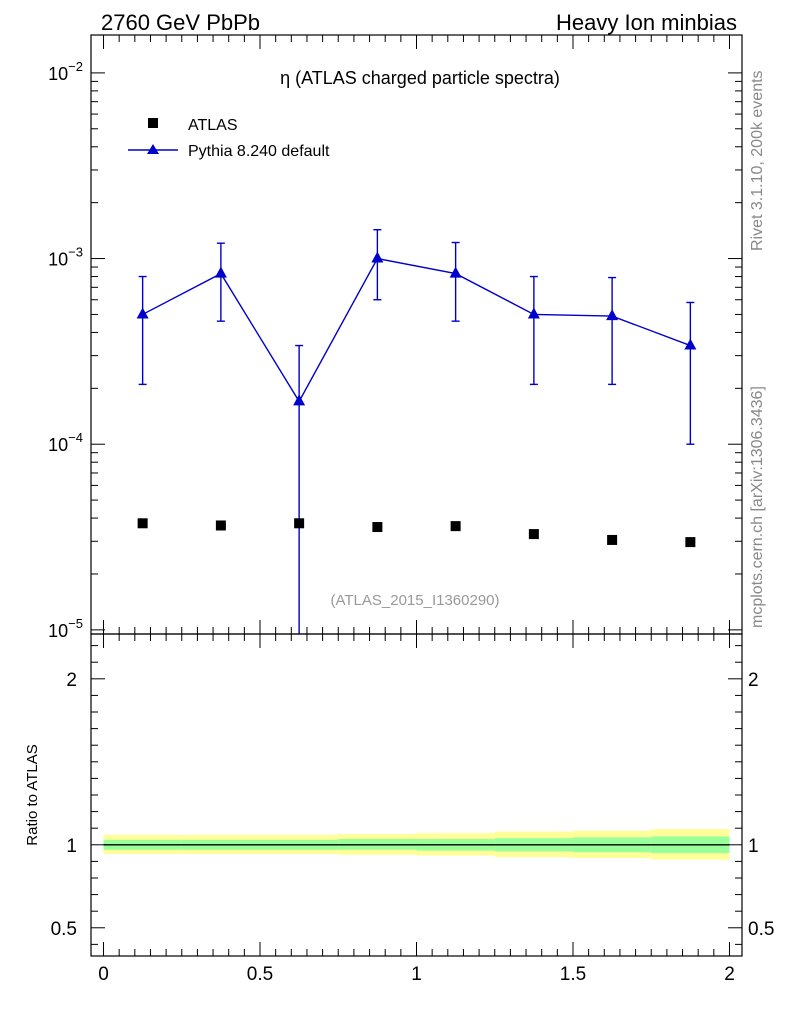 The height and width of the screenshot is (1024, 786). I want to click on mcplots-label: mcplots.cern.ch [arXiv:1306.3436], so click(757, 507).